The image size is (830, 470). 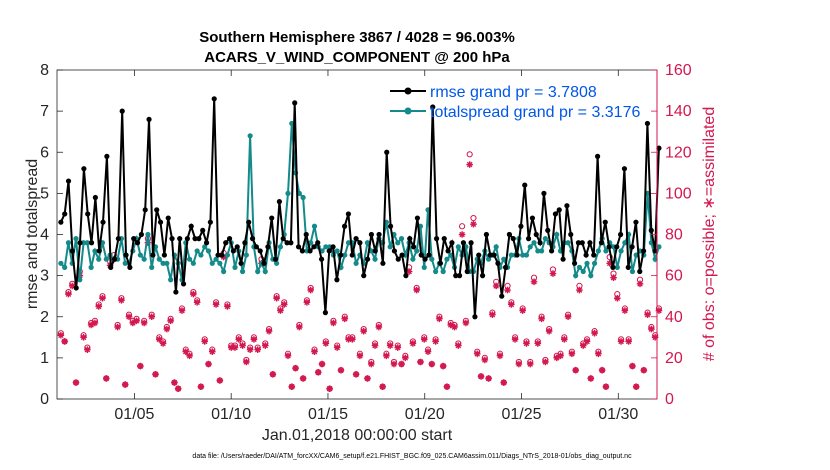 What do you see at coordinates (678, 70) in the screenshot?
I see `y-right-tick-label: 160` at bounding box center [678, 70].